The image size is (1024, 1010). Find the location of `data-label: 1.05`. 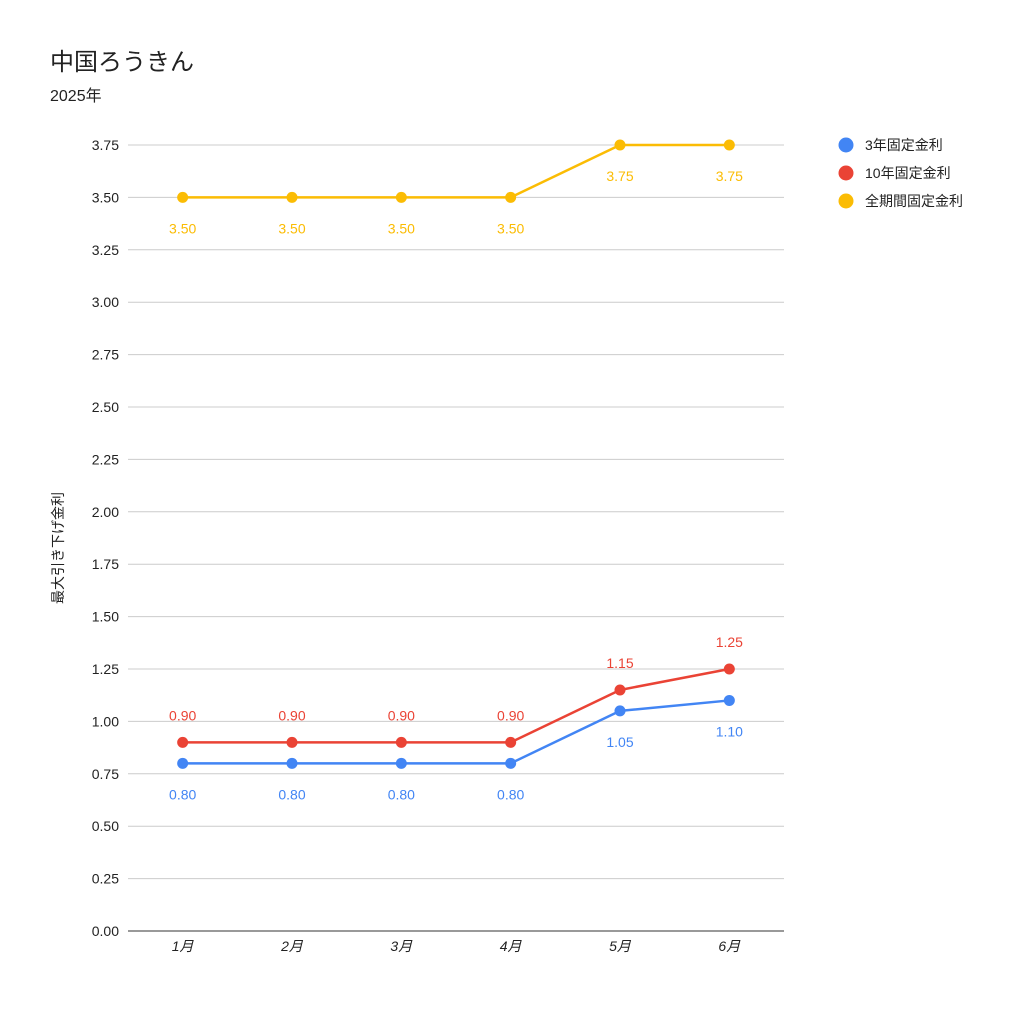

data-label: 1.05 is located at coordinates (619, 742).